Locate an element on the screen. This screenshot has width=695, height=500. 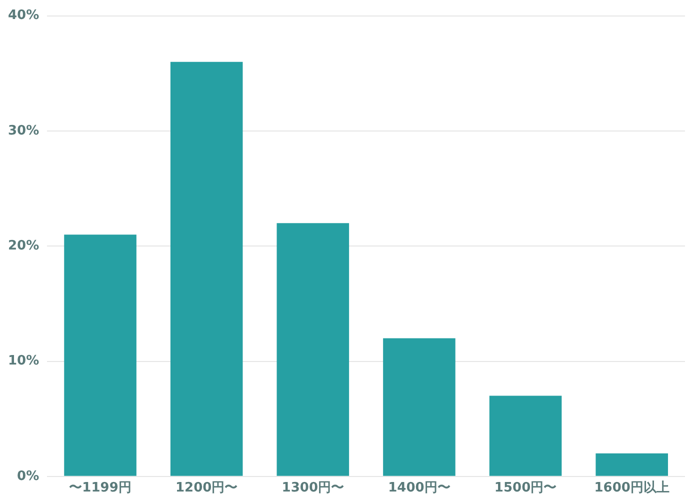
y-tick-label: 30% is located at coordinates (24, 130).